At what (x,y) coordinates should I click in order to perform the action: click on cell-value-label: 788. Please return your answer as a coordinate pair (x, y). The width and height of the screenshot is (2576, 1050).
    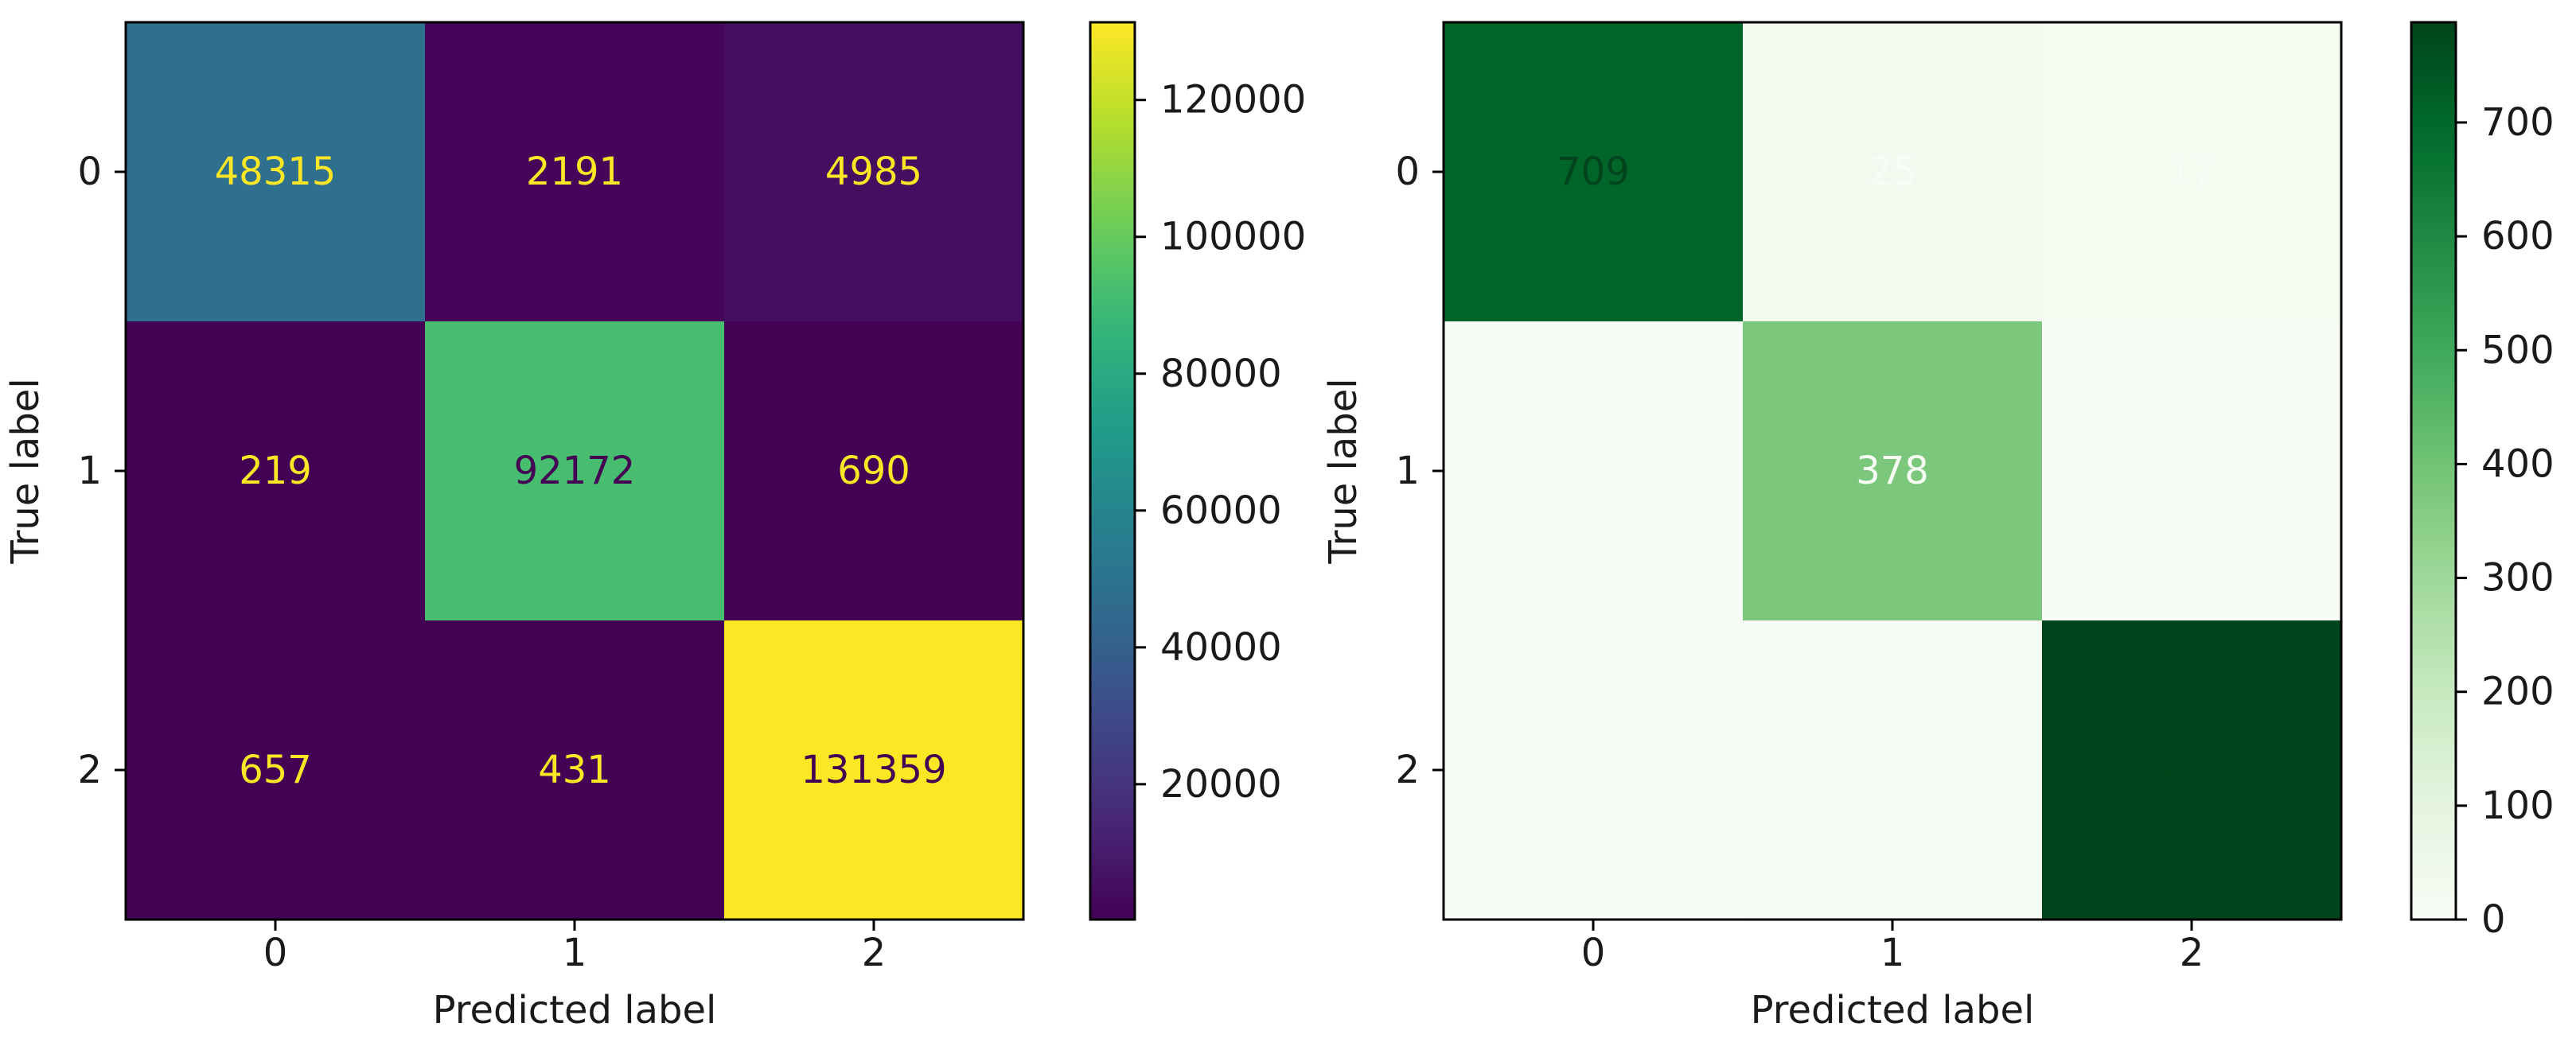
    Looking at the image, I should click on (2191, 770).